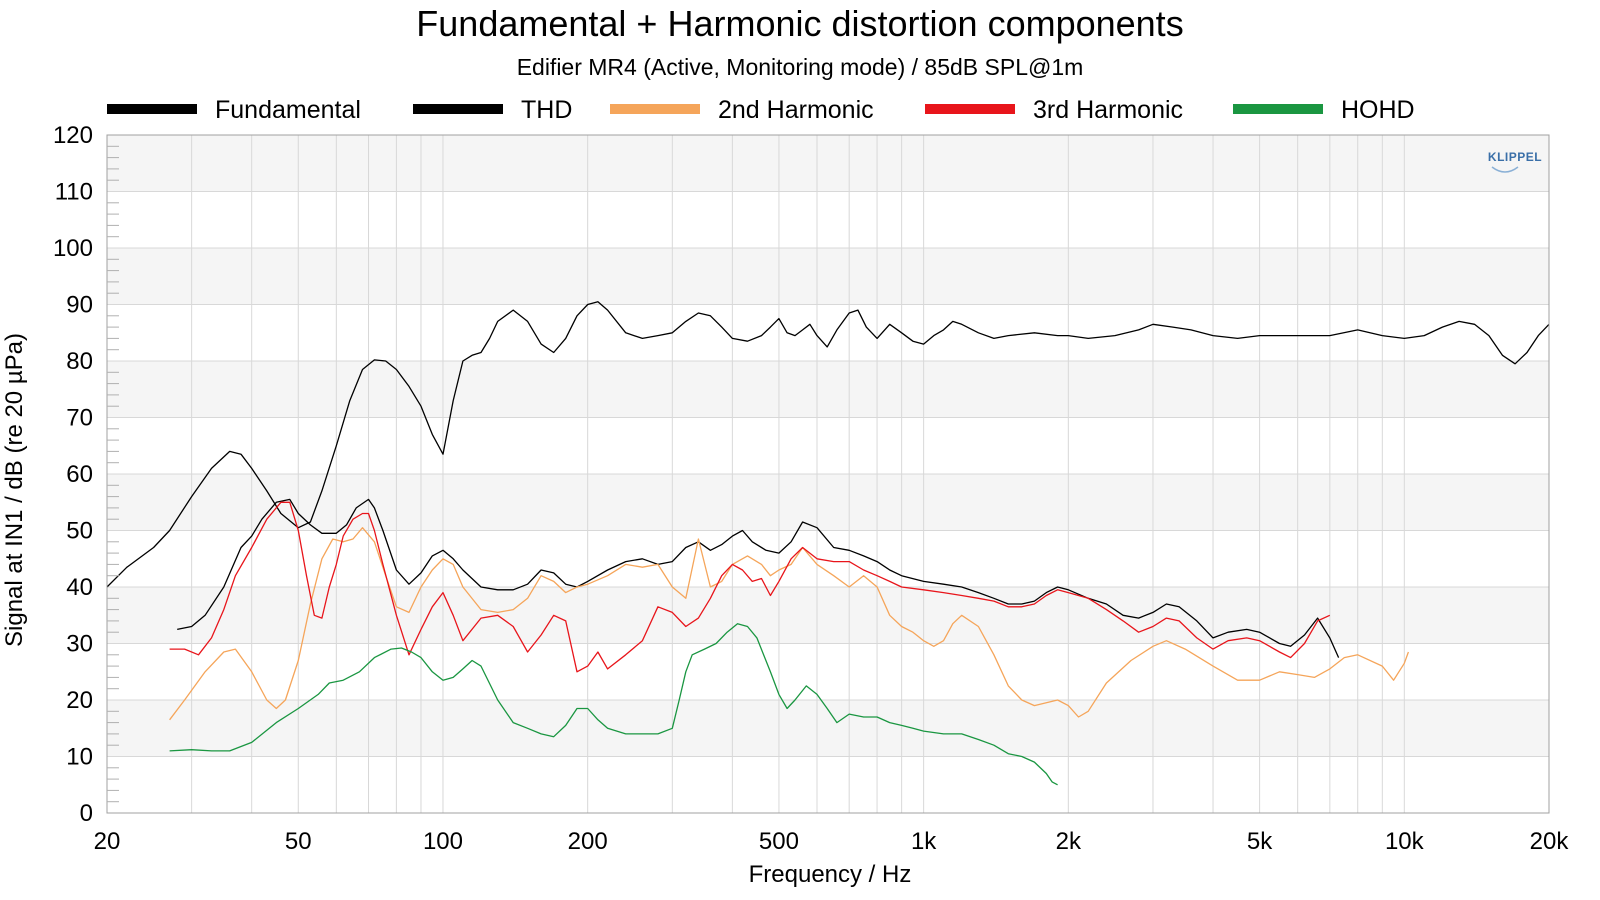 The height and width of the screenshot is (900, 1600). What do you see at coordinates (924, 841) in the screenshot?
I see `x-tick-label: 1k` at bounding box center [924, 841].